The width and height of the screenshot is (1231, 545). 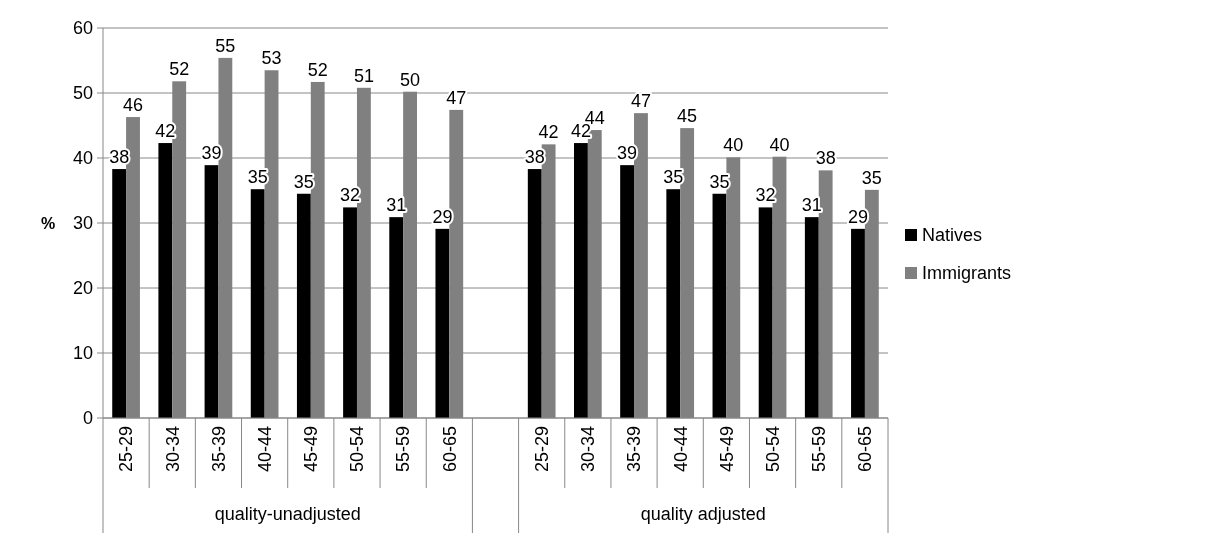 I want to click on y-tick-label: 0, so click(x=87, y=418).